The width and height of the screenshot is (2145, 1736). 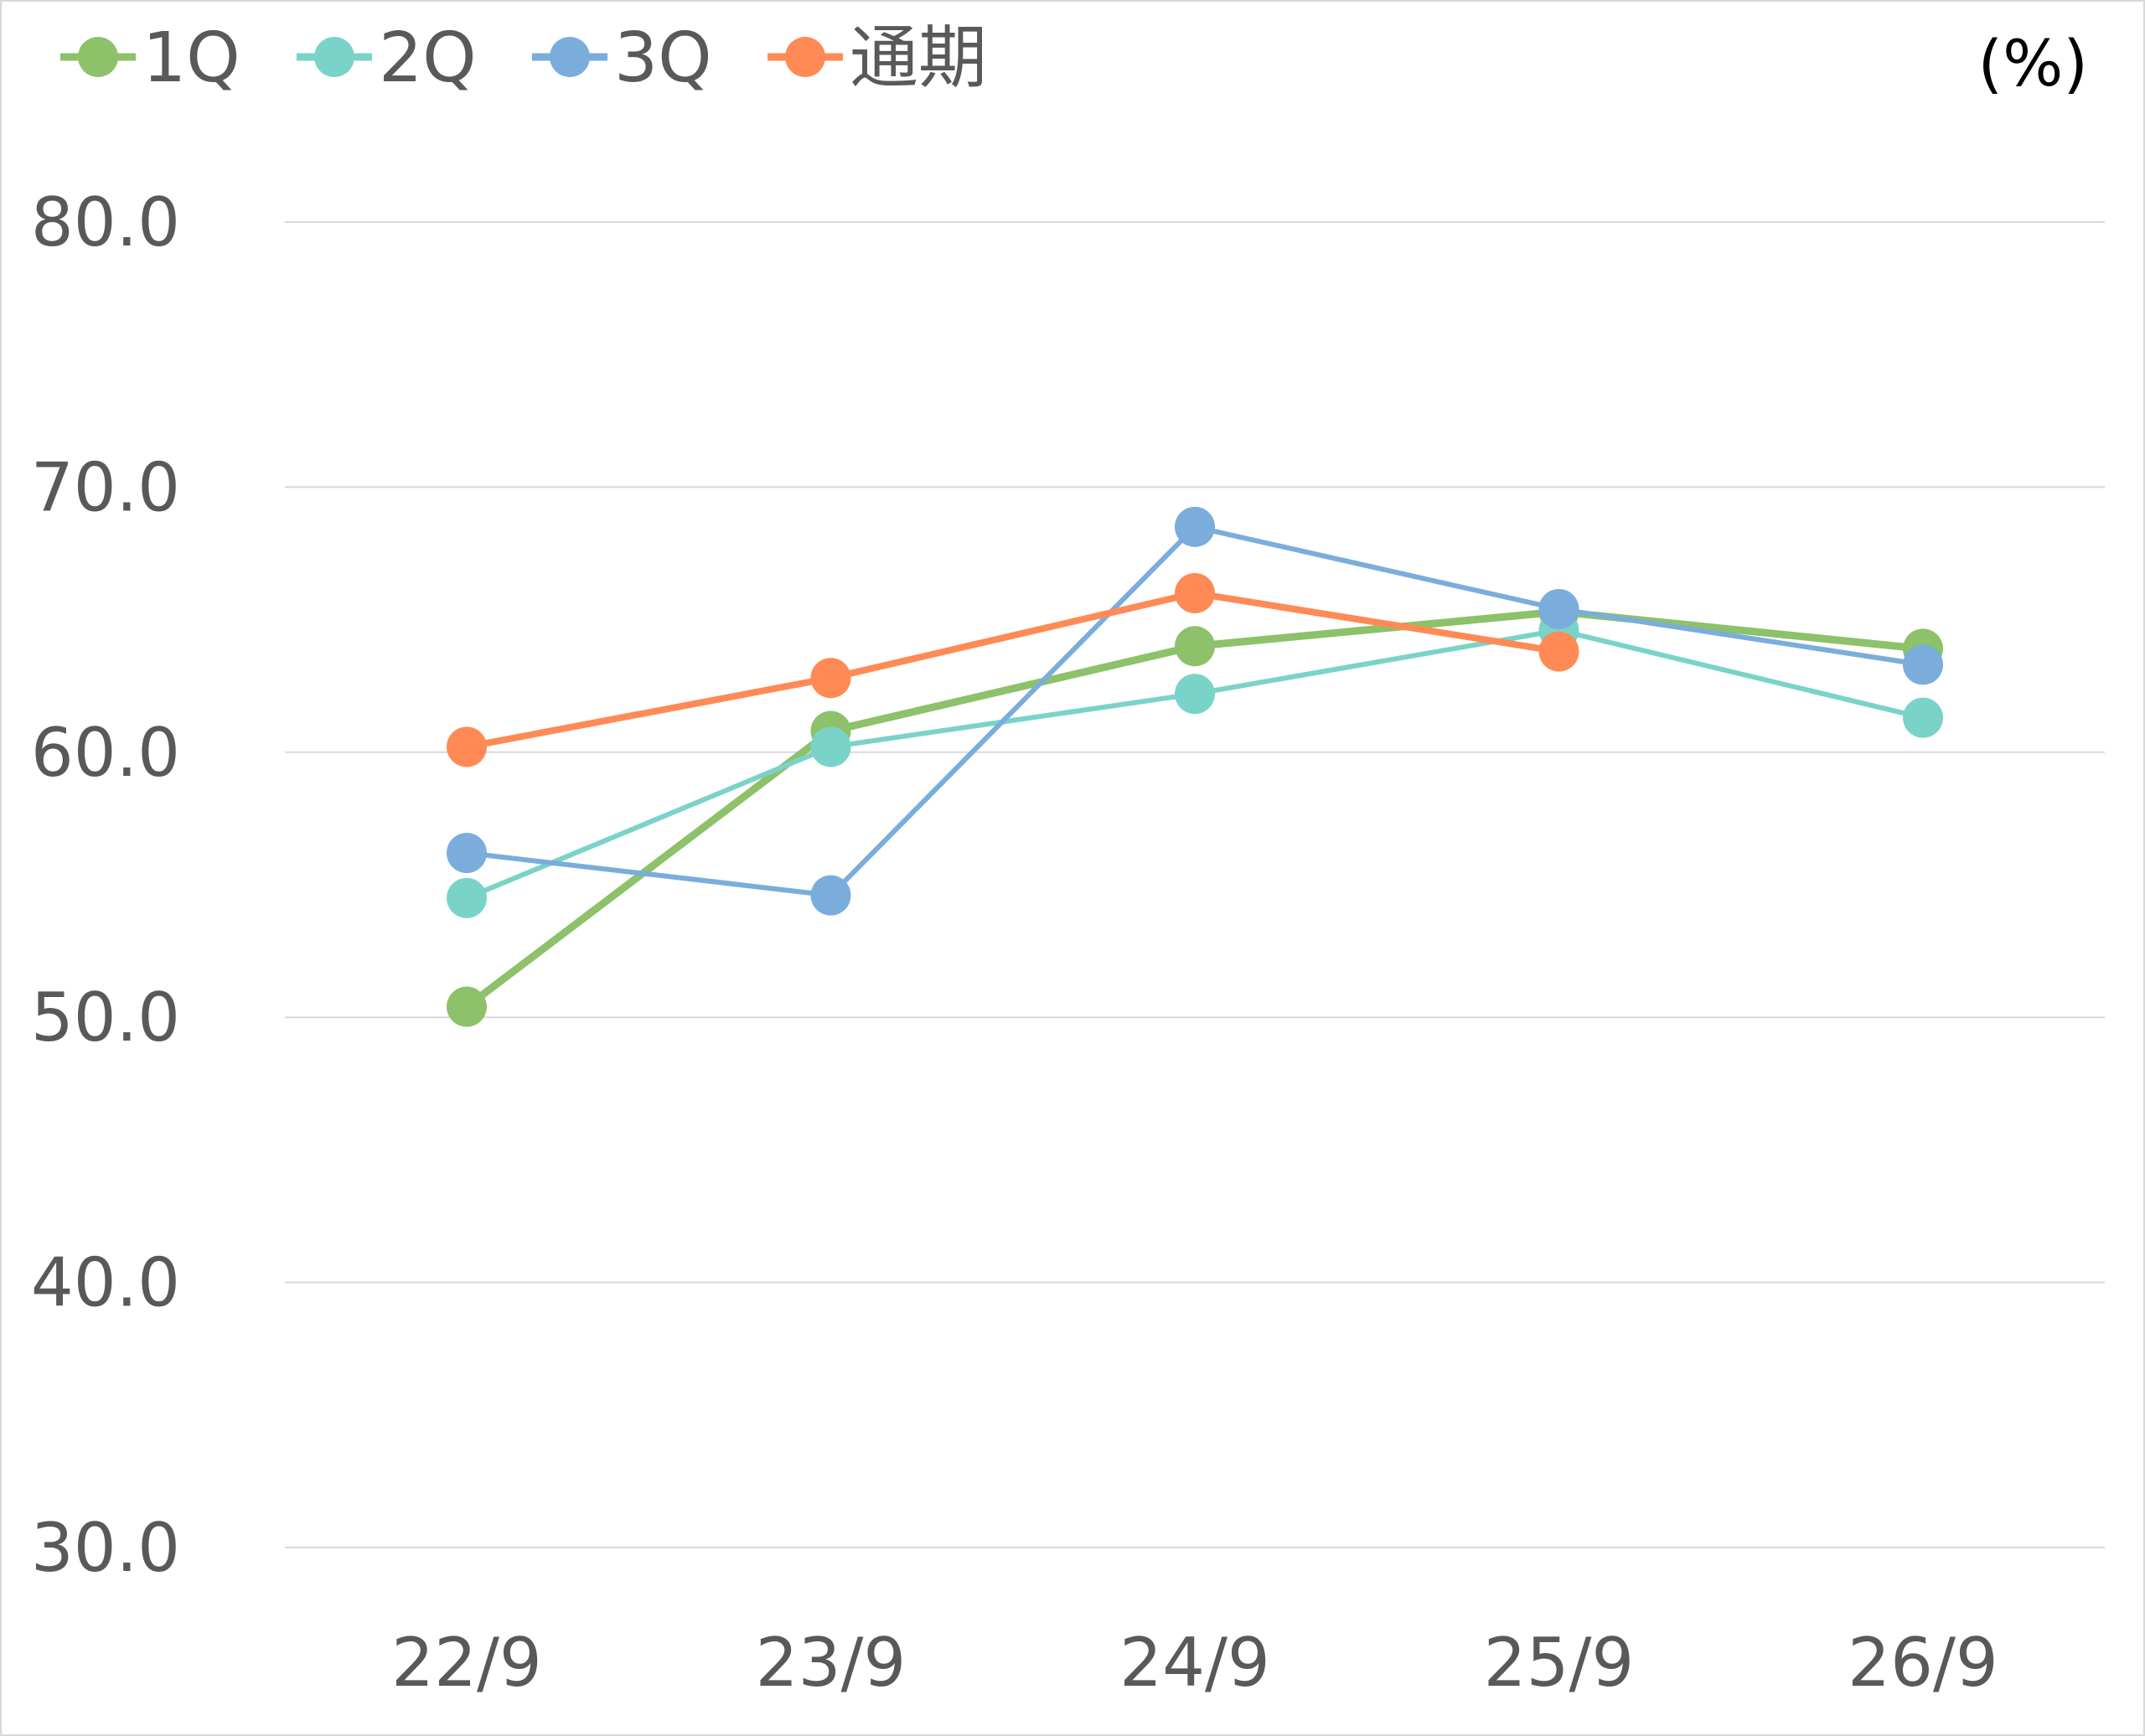 What do you see at coordinates (191, 58) in the screenshot?
I see `legend-label: 1Q` at bounding box center [191, 58].